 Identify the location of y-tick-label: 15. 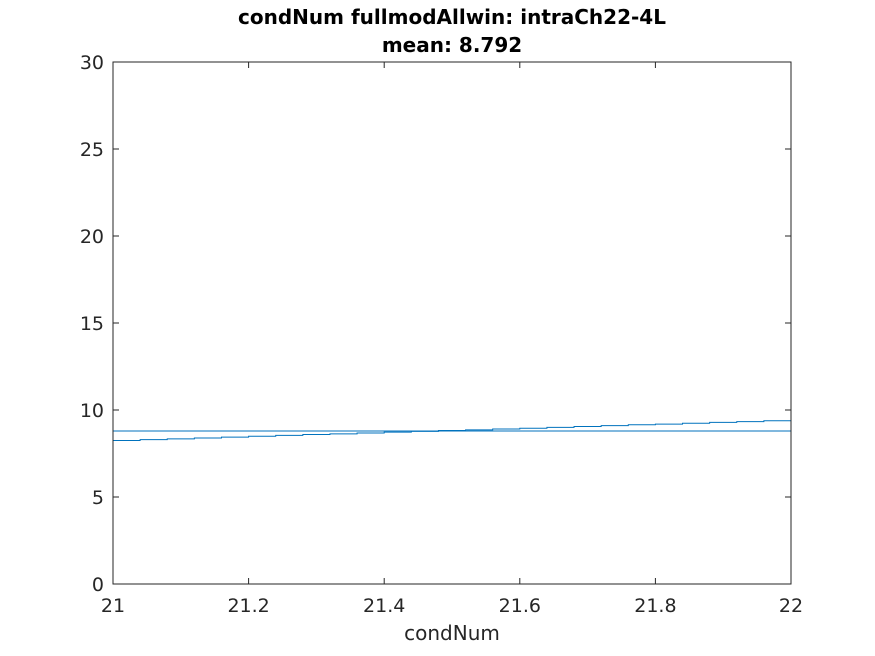
(92, 324).